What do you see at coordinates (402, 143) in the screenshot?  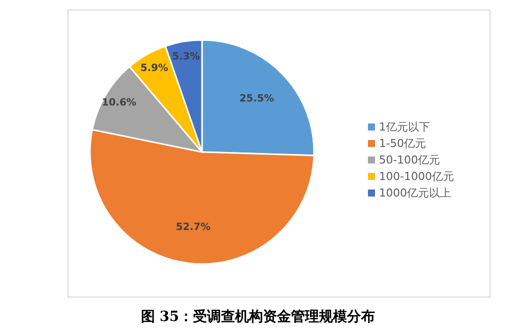 I see `legend-label: 1-50亿元` at bounding box center [402, 143].